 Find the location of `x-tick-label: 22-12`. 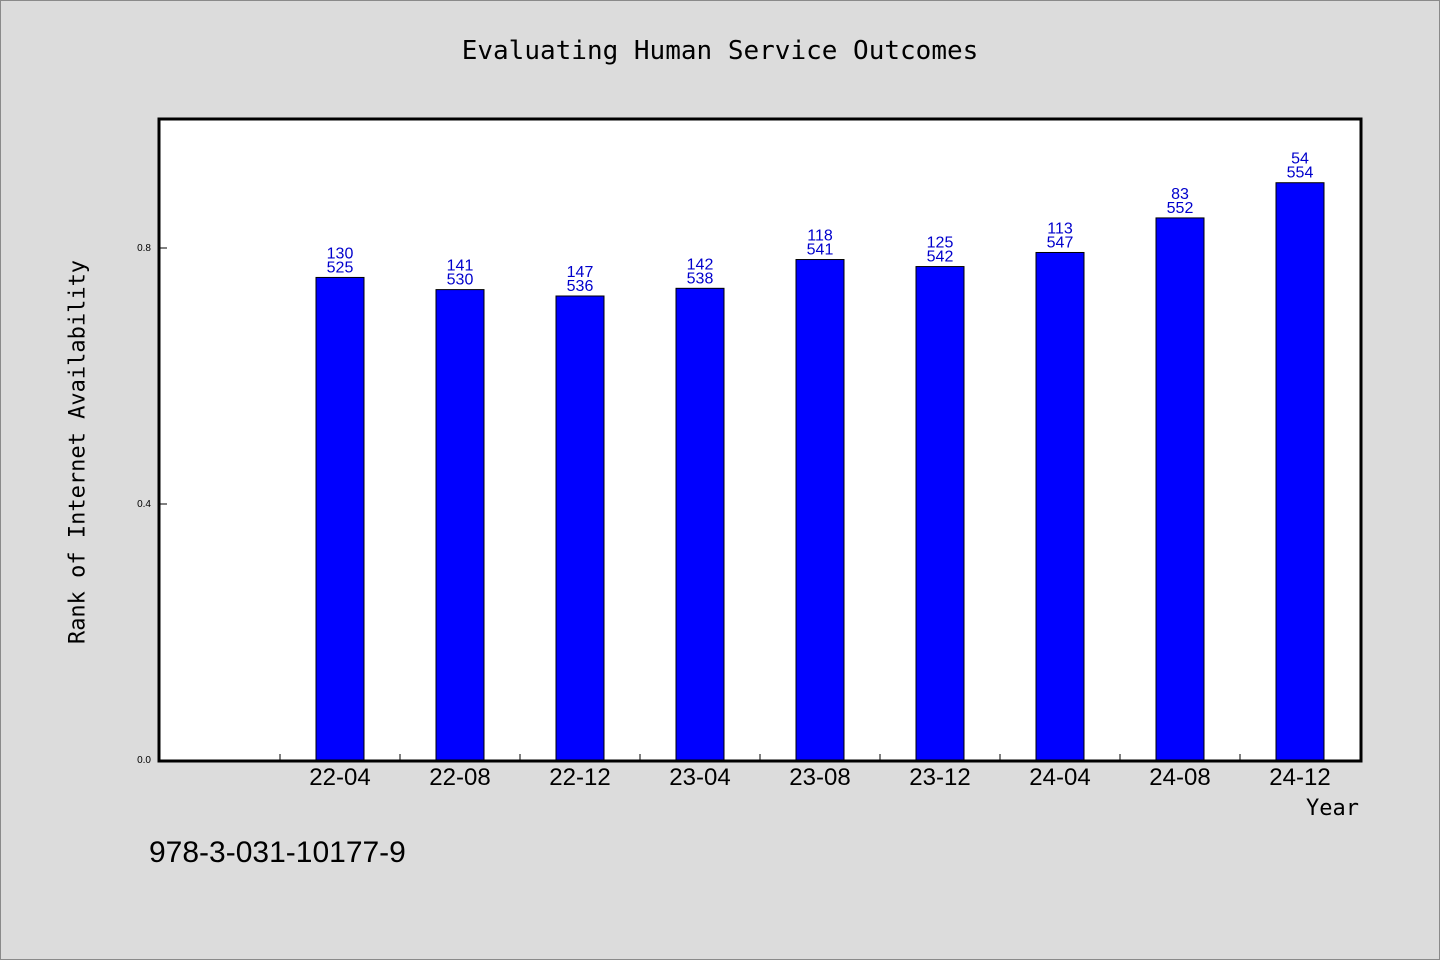

x-tick-label: 22-12 is located at coordinates (579, 777).